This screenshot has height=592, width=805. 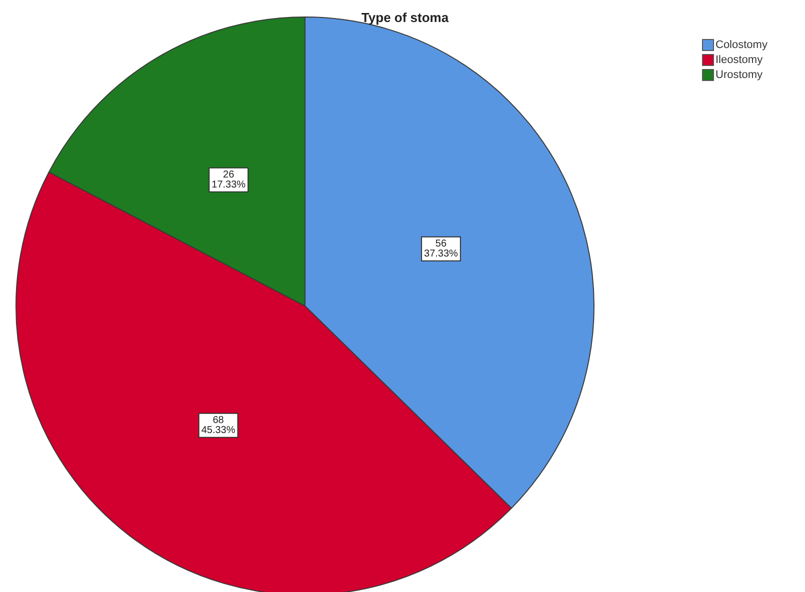 What do you see at coordinates (742, 45) in the screenshot?
I see `legend-label: Colostomy` at bounding box center [742, 45].